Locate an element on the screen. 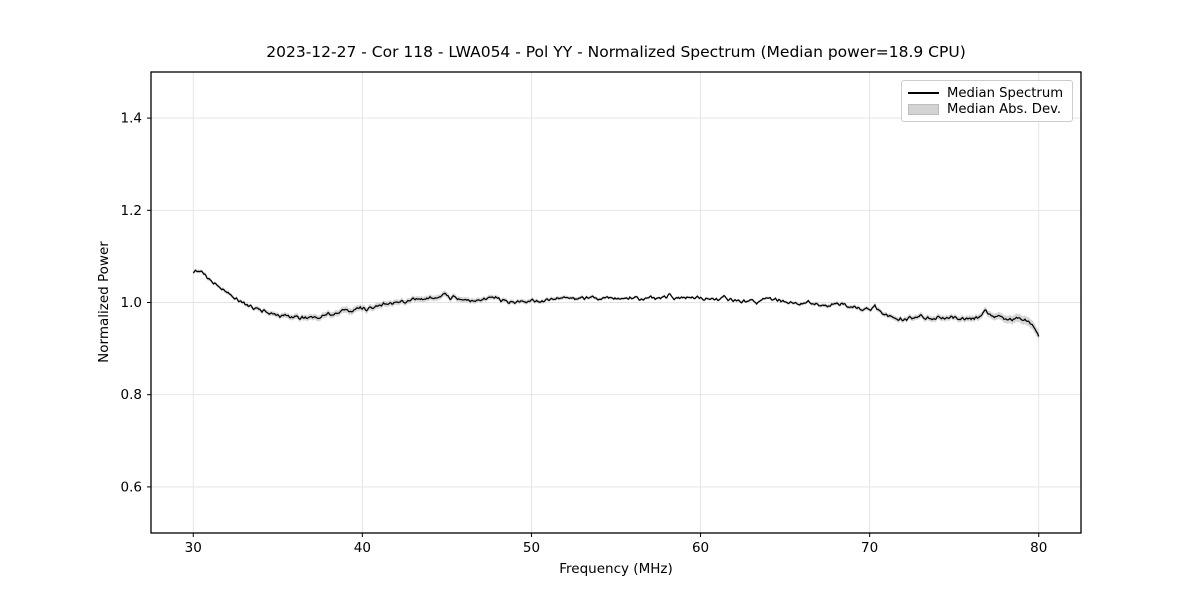  x-tick-label: 60 is located at coordinates (700, 548).